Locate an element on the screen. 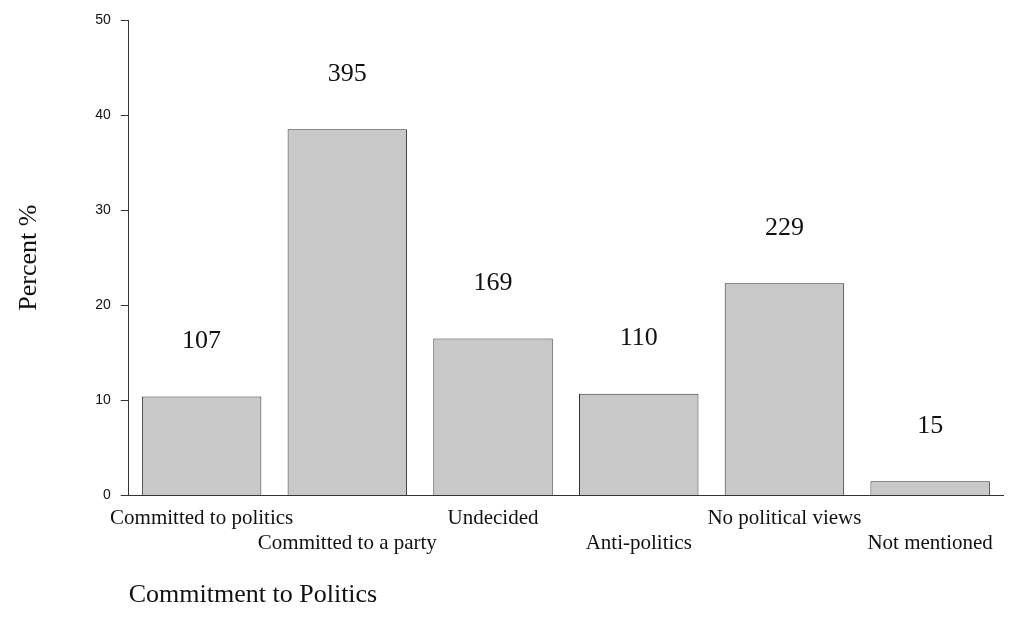 The image size is (1011, 625). annotation: 110 is located at coordinates (638, 337).